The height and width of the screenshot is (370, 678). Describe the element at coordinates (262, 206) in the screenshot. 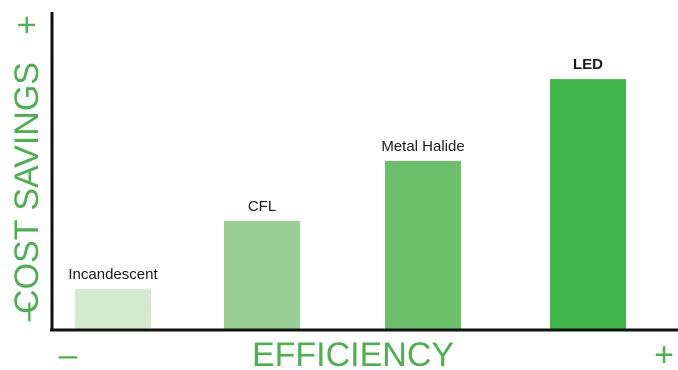

I see `bar-label-cfl: CFL` at that location.